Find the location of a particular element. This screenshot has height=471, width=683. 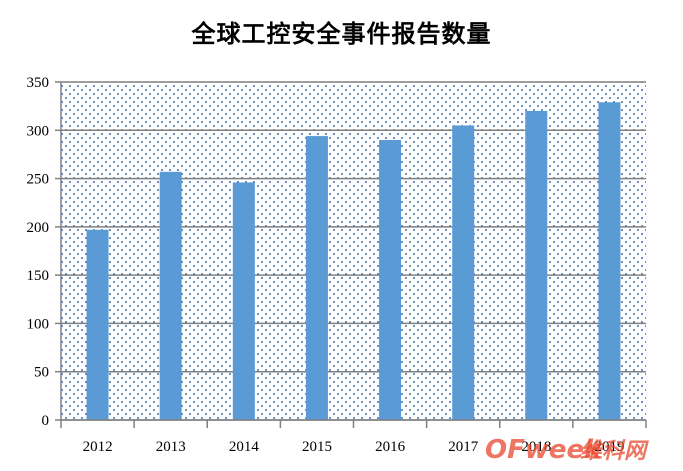

x-tick-label: 2017 is located at coordinates (463, 447).